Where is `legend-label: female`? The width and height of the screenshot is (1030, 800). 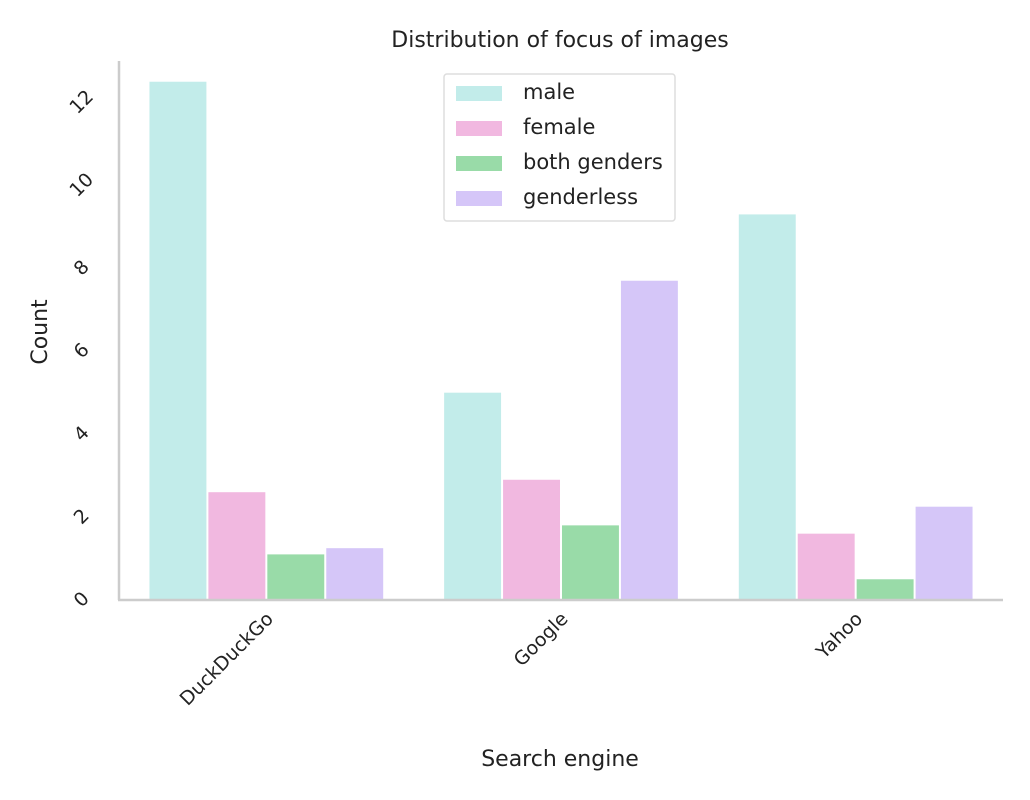 legend-label: female is located at coordinates (559, 127).